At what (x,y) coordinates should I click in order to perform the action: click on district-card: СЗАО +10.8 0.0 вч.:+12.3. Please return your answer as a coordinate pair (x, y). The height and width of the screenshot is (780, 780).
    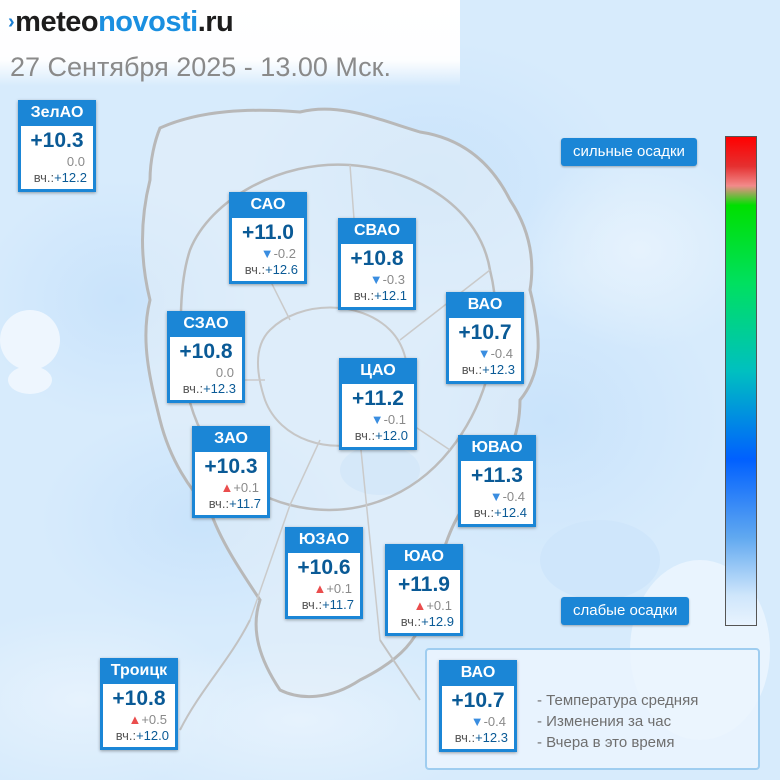
    Looking at the image, I should click on (206, 357).